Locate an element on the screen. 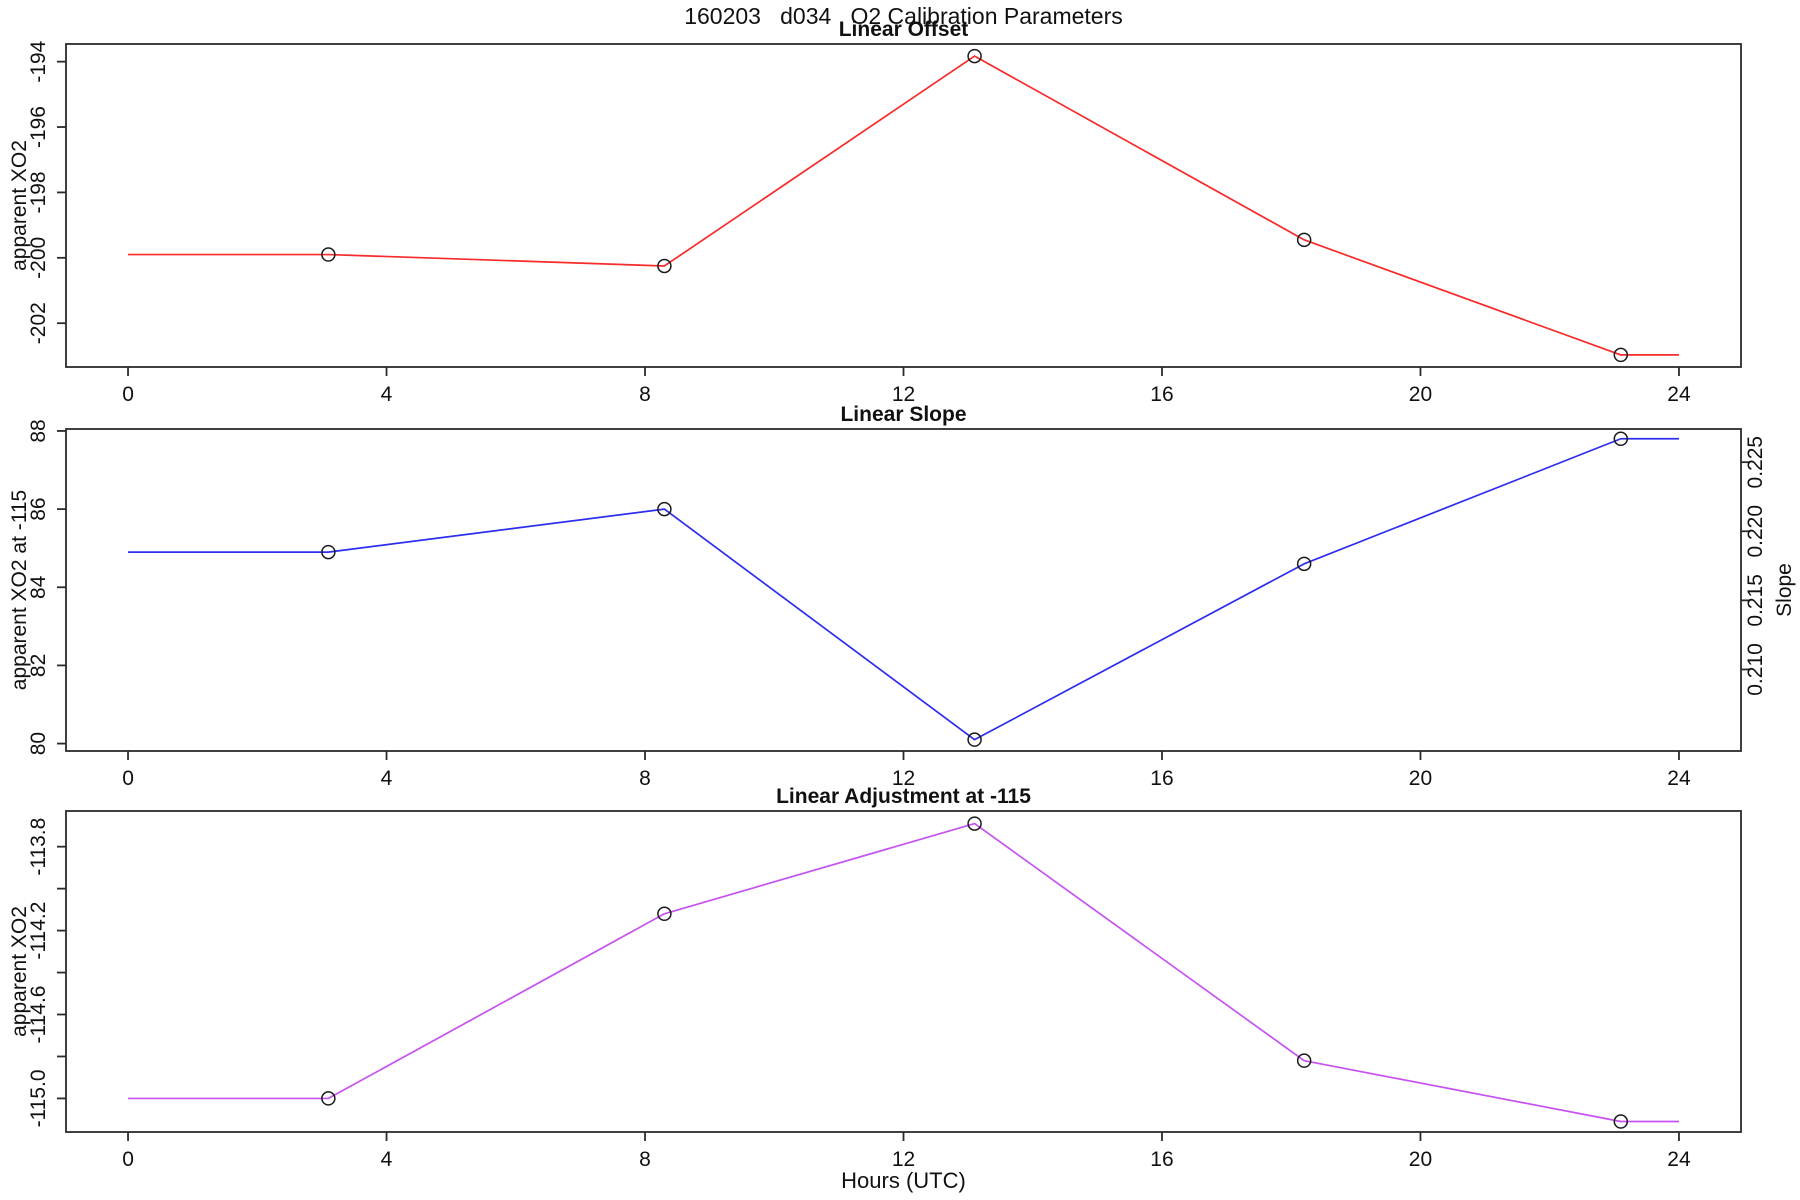  y-tick-label: 82 is located at coordinates (38, 665).